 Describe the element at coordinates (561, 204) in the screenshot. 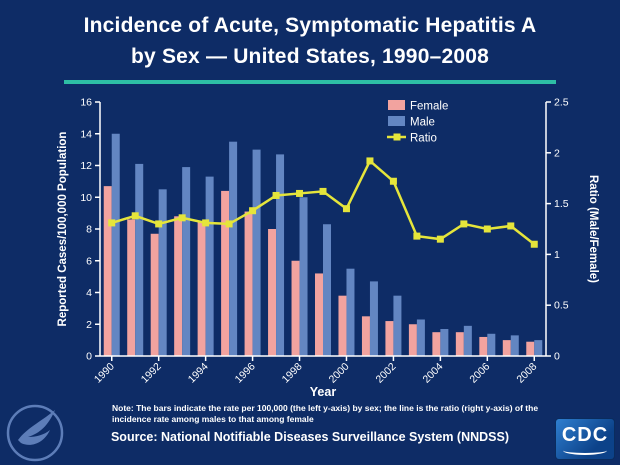

I see `right-tick-label: 1.5` at that location.